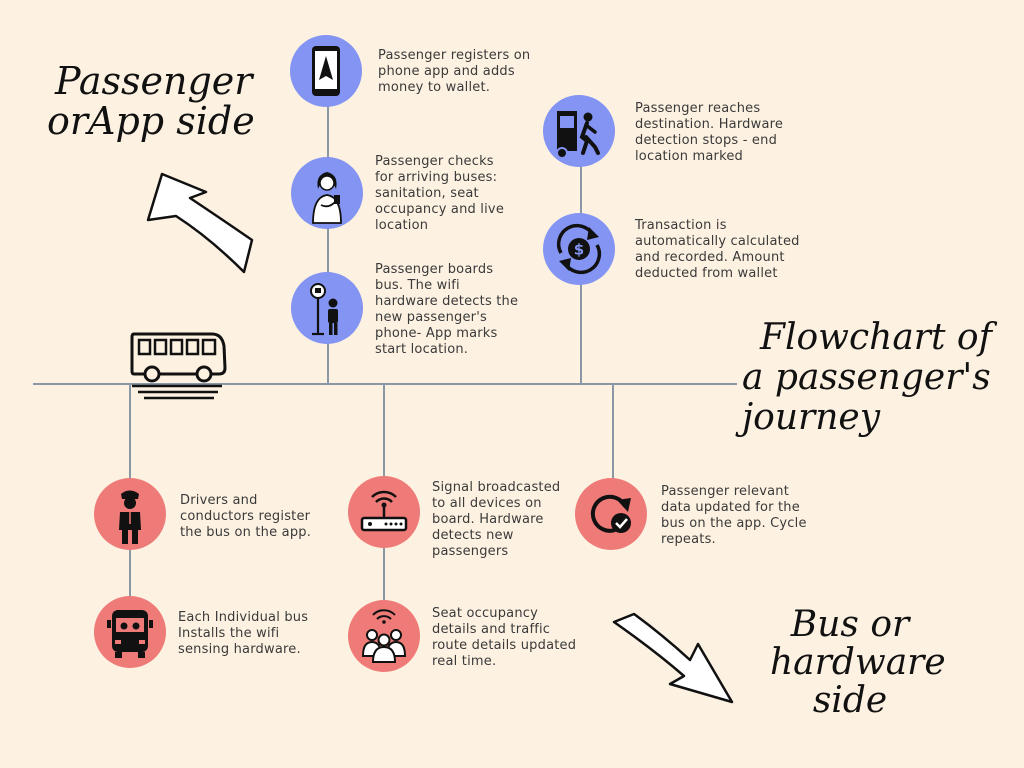 The width and height of the screenshot is (1024, 768). I want to click on arrow-down-right-icon, so click(673, 660).